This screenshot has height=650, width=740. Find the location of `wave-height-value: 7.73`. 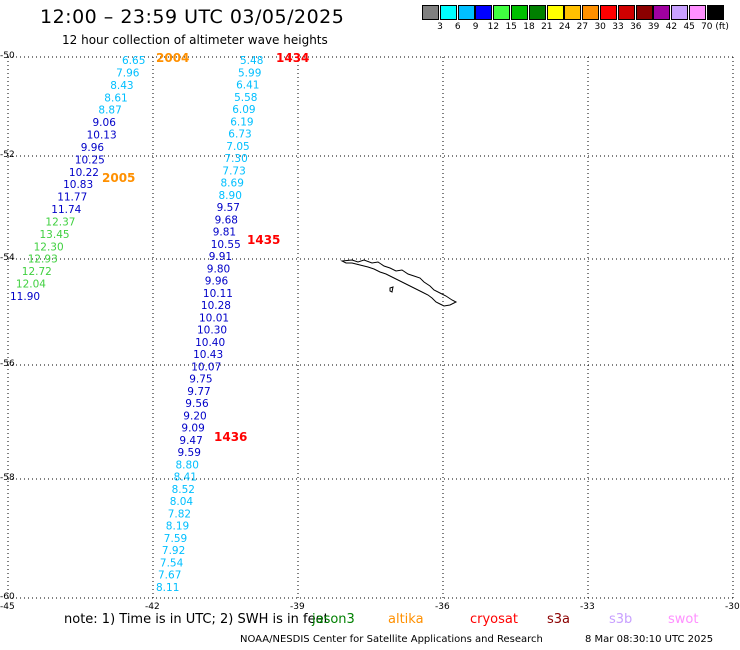

wave-height-value: 7.73 is located at coordinates (233, 171).